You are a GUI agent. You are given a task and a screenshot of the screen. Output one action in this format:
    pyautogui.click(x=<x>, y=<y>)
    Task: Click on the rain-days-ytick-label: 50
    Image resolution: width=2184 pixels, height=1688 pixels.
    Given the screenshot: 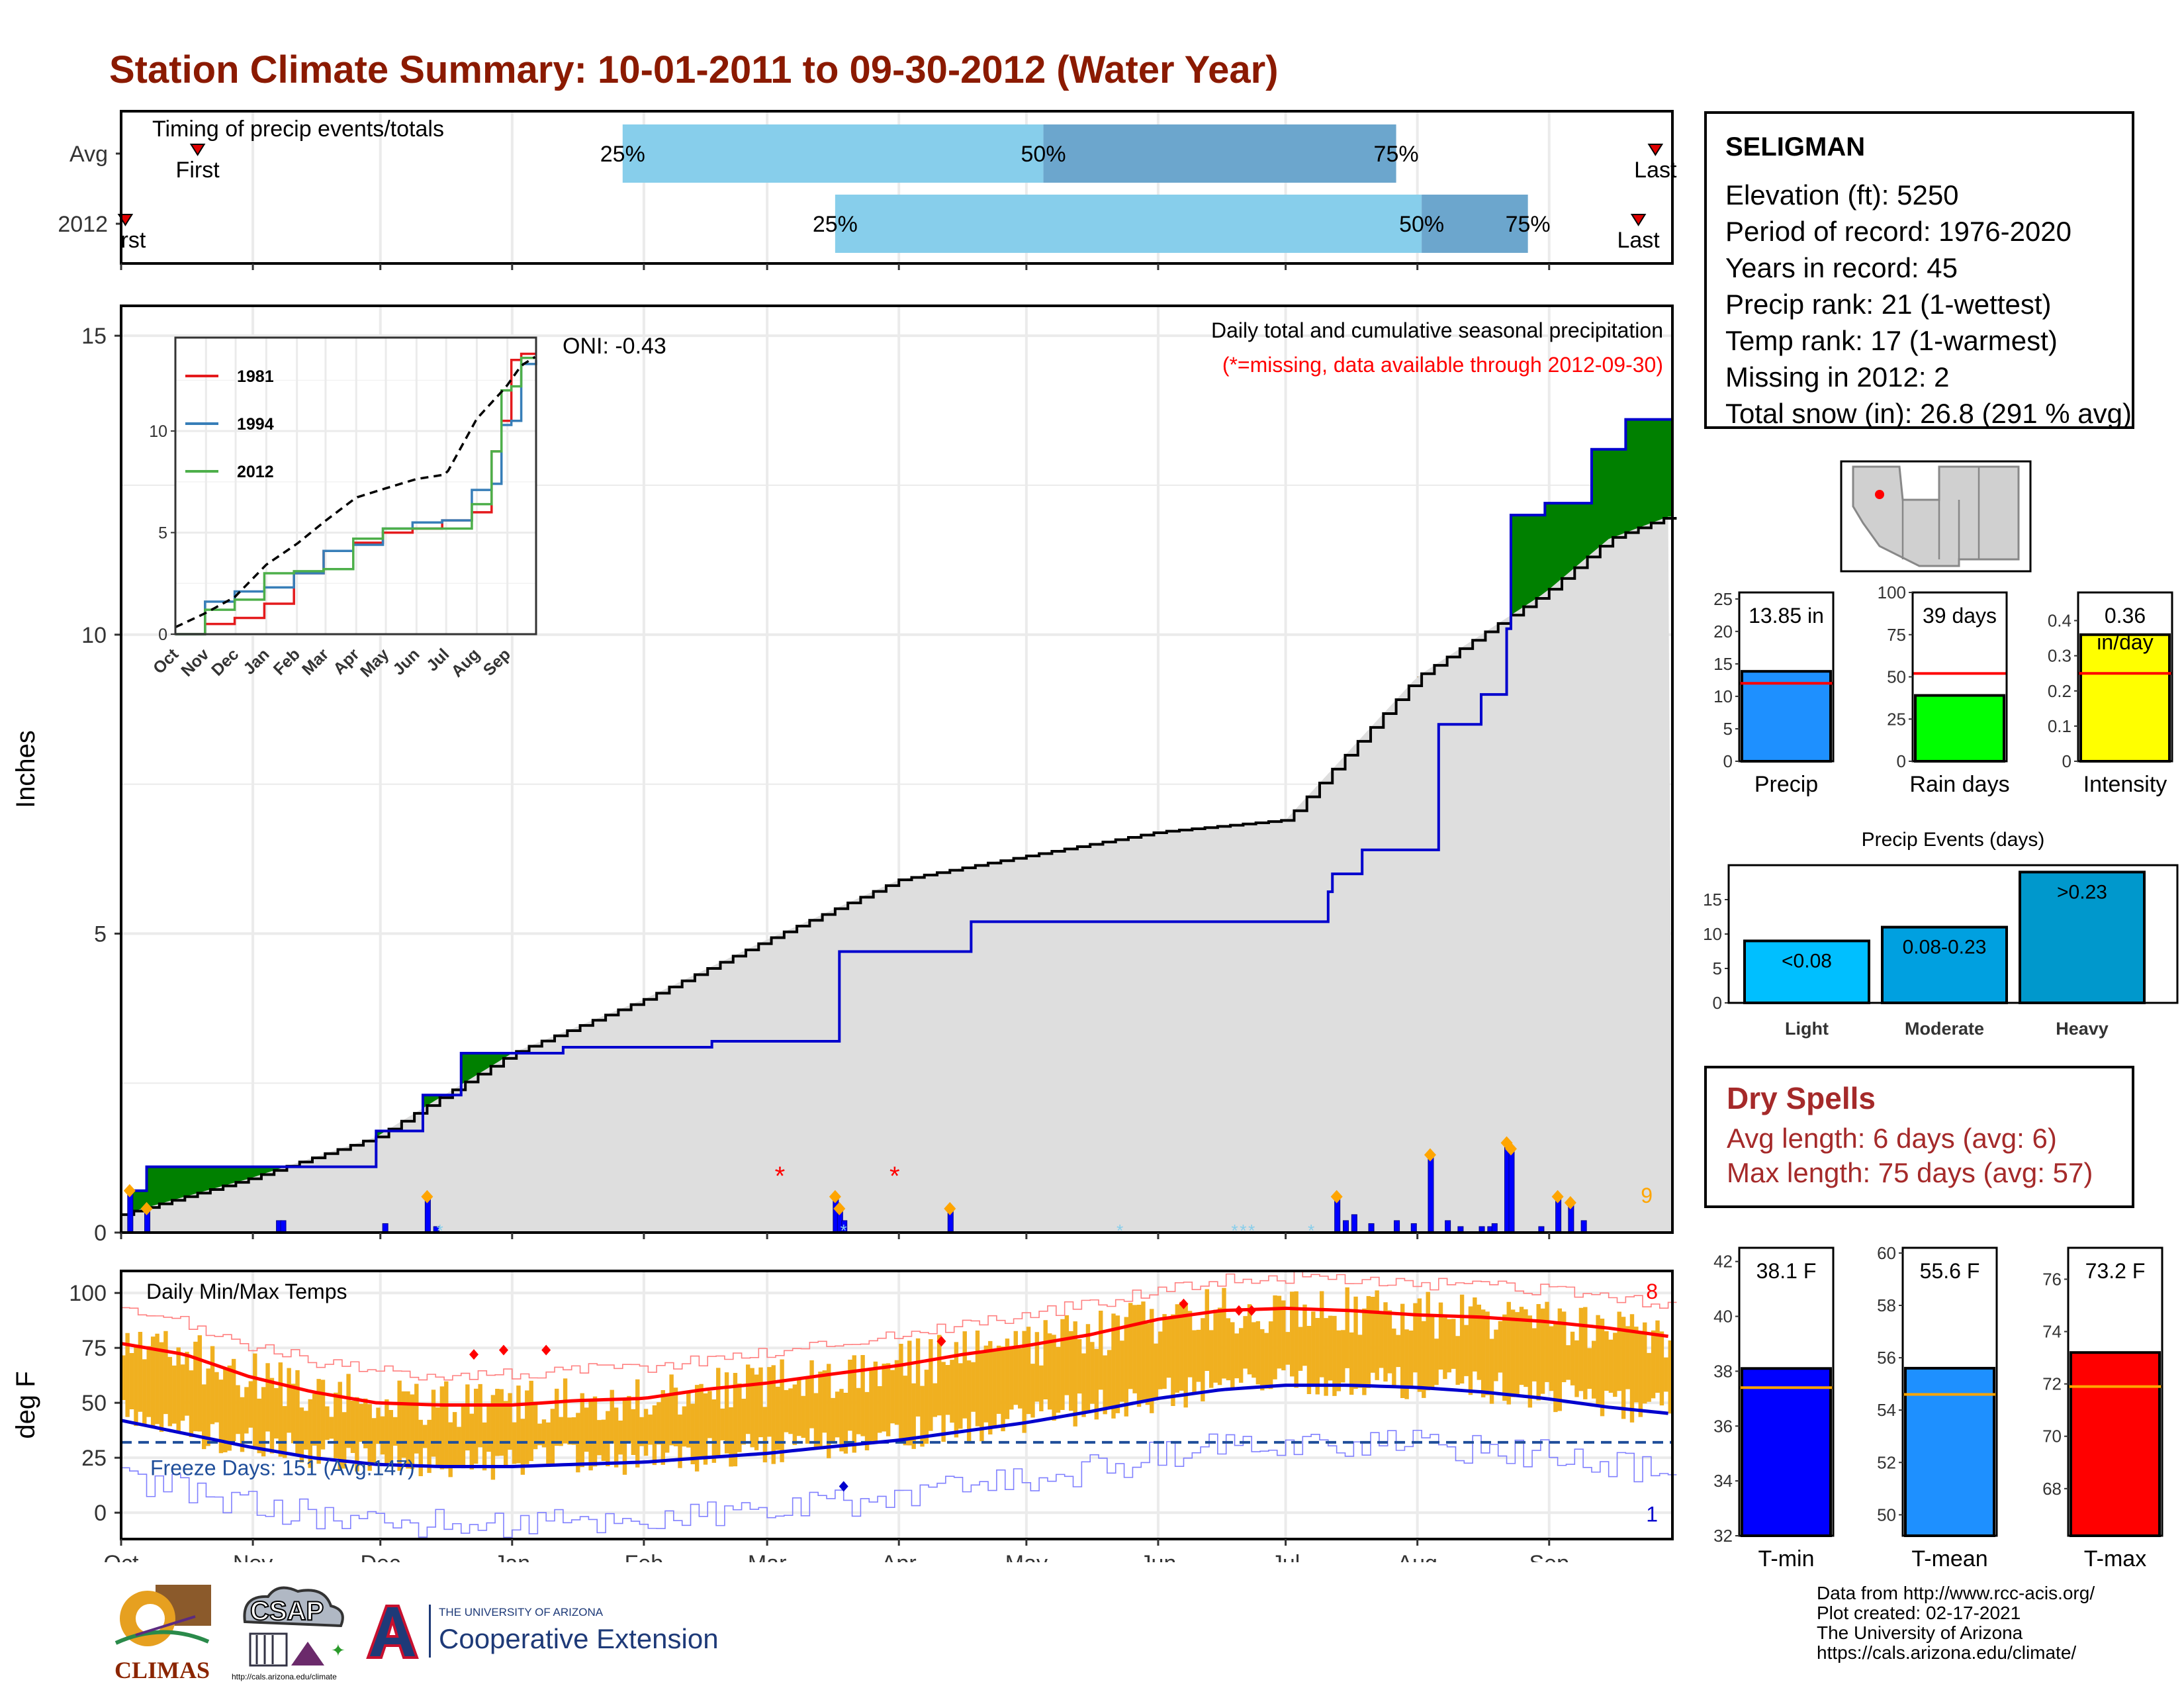 What is the action you would take?
    pyautogui.click(x=1897, y=677)
    